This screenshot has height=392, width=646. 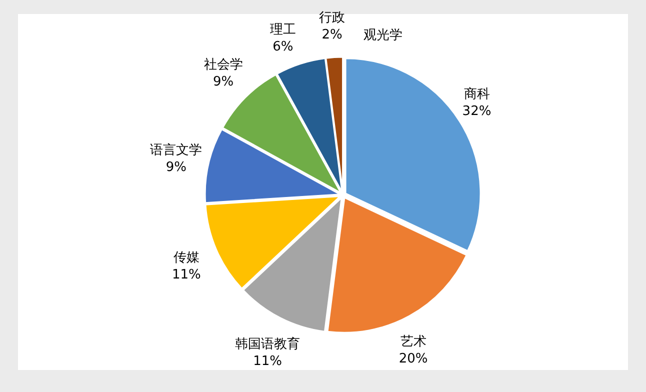 I want to click on slice-label: 理工, so click(x=283, y=30).